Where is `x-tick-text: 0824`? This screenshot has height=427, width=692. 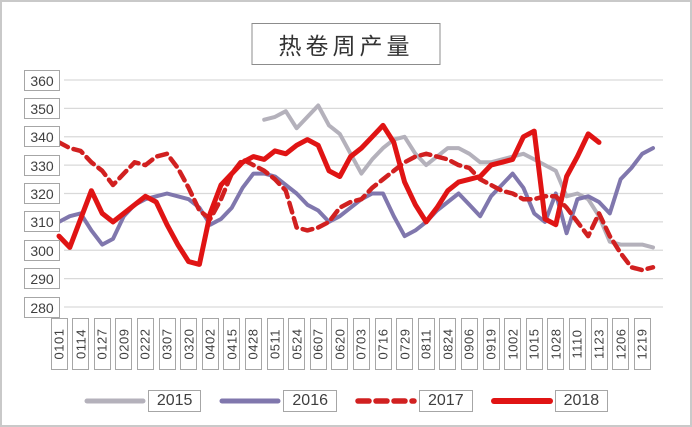
x-tick-text: 0824 is located at coordinates (448, 344).